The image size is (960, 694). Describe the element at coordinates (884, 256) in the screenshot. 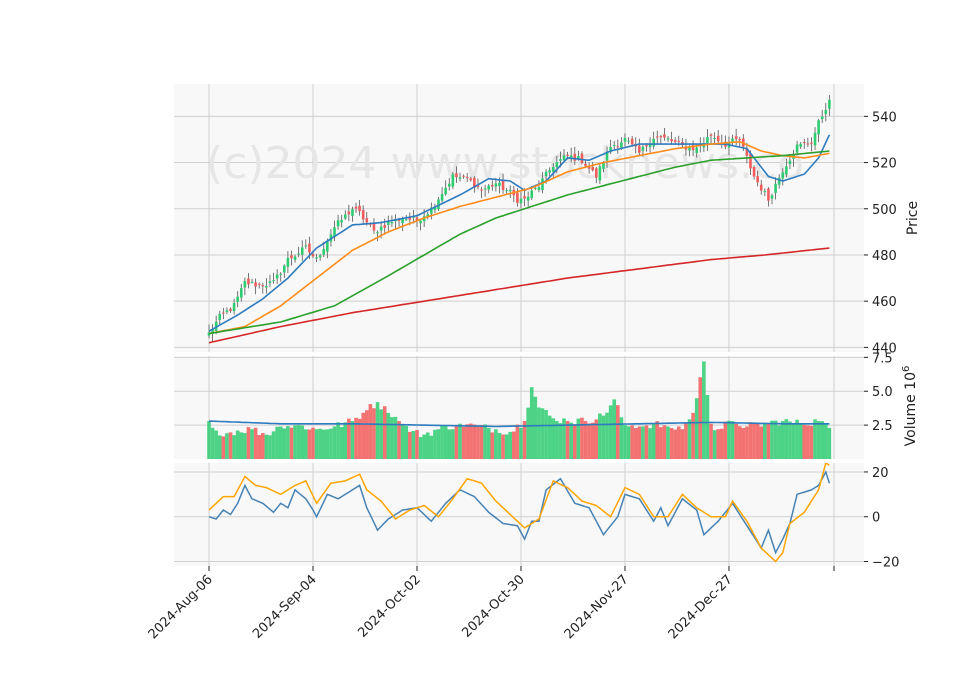

I see `price-y-tick-label: 480` at that location.